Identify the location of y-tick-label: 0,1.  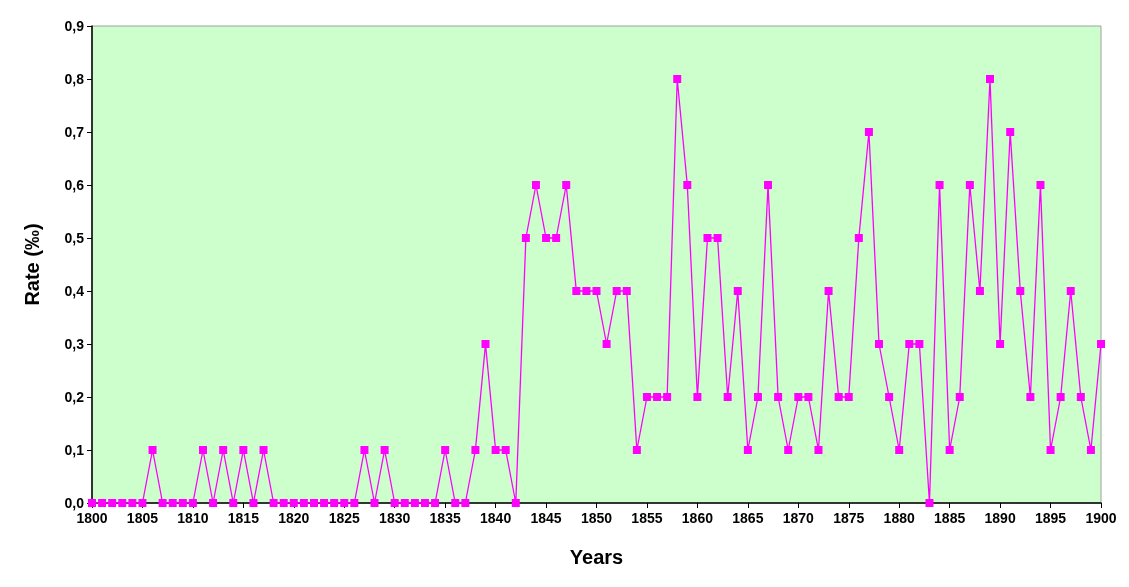
(74, 450).